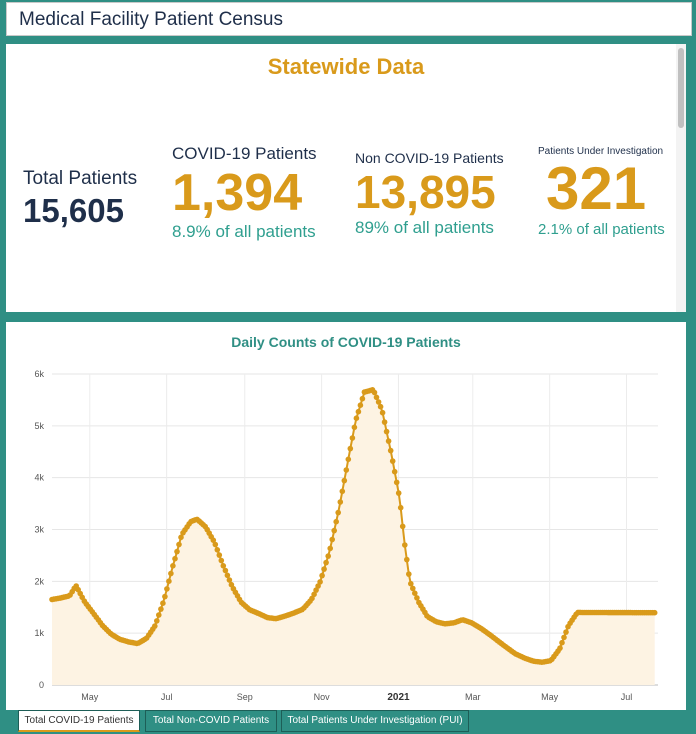 The width and height of the screenshot is (696, 734). What do you see at coordinates (151, 19) in the screenshot?
I see `page-title: Medical Facility Patient Census` at bounding box center [151, 19].